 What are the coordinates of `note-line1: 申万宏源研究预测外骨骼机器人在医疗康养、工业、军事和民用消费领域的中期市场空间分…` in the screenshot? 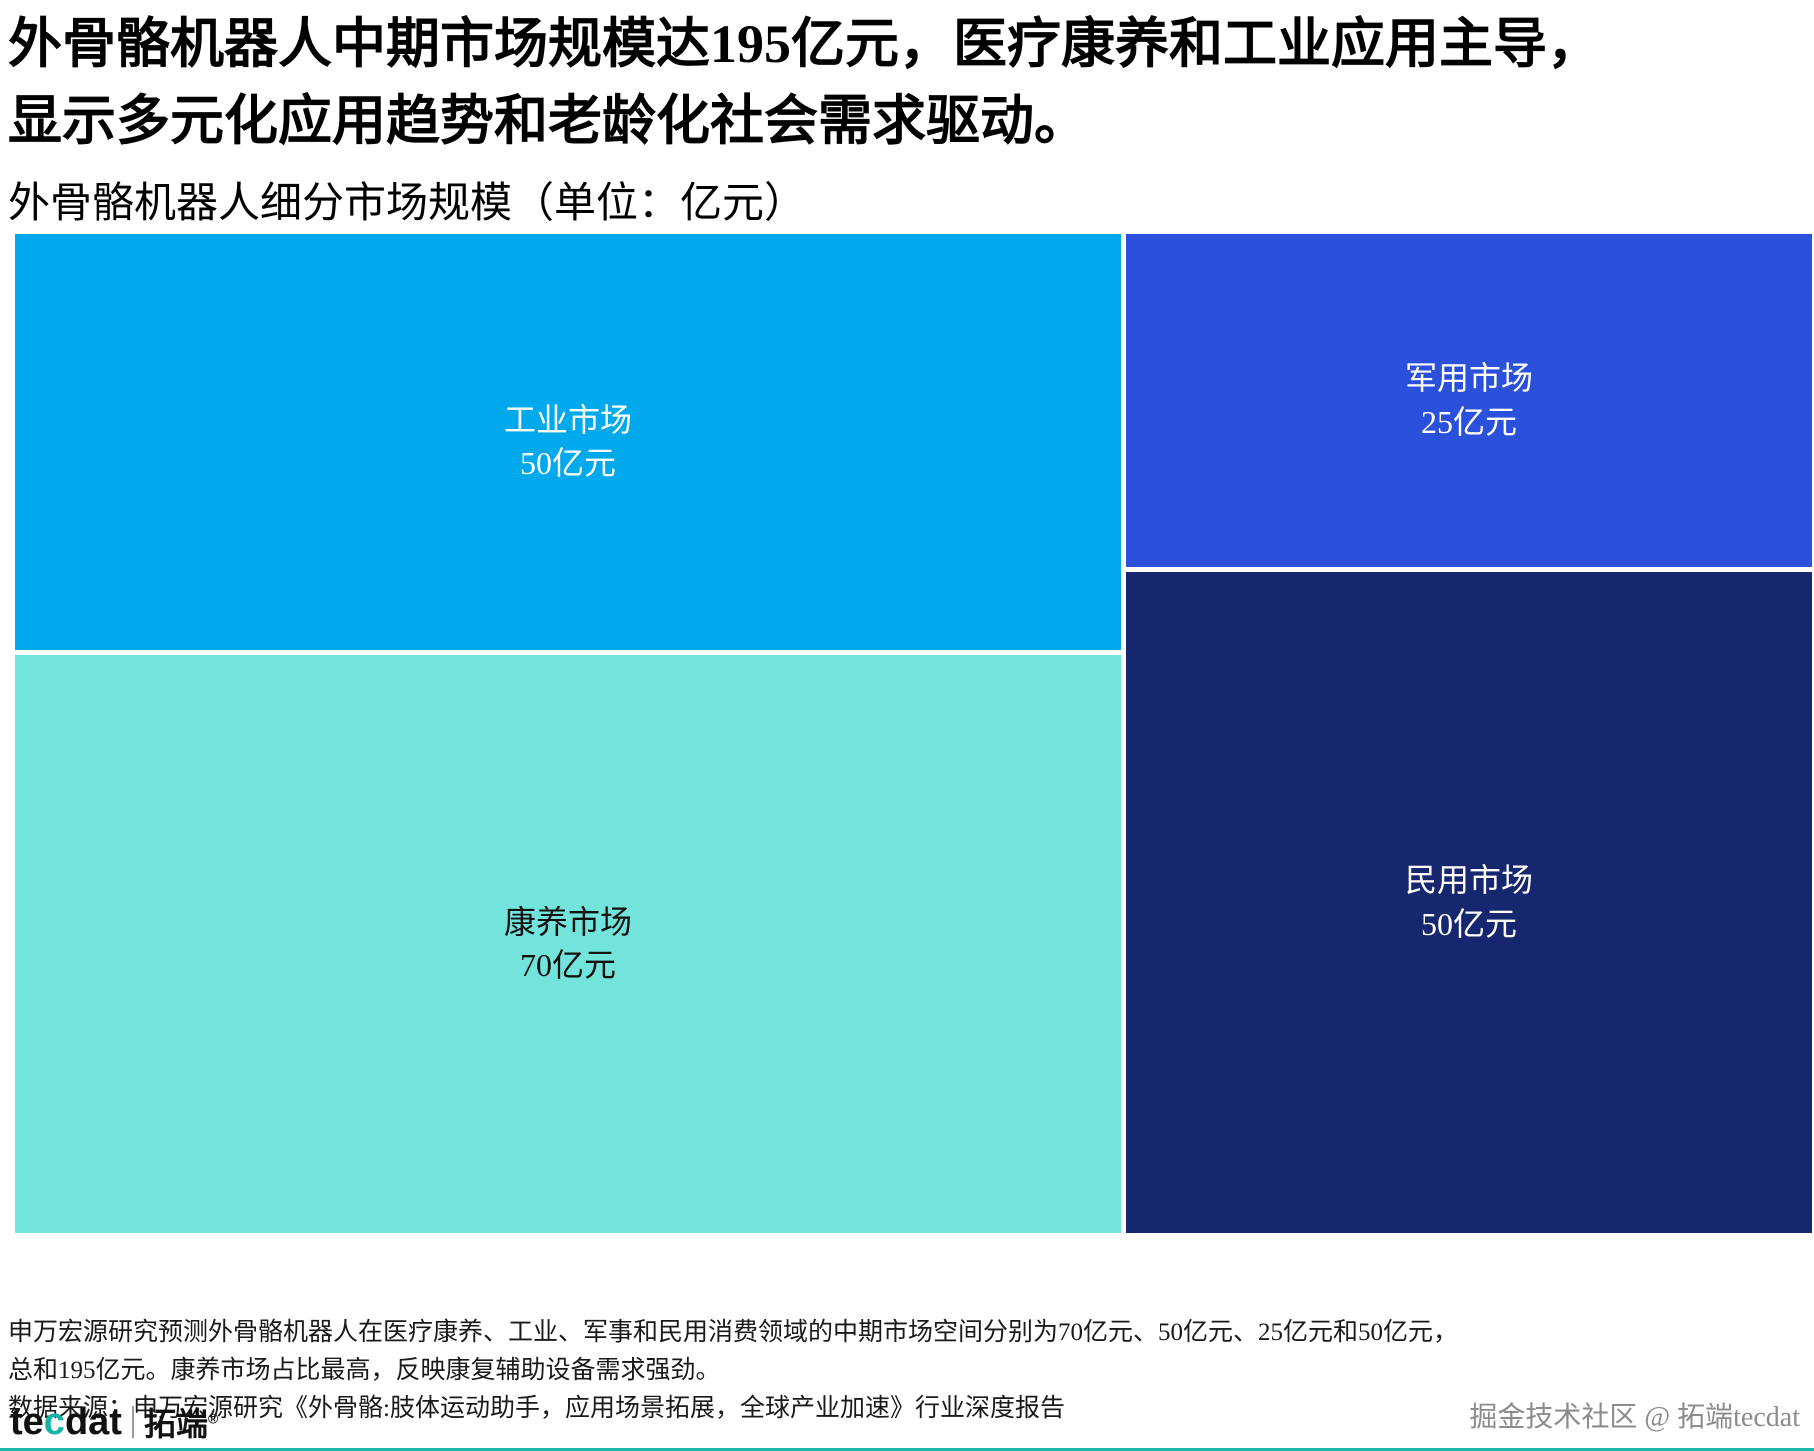 It's located at (733, 1332).